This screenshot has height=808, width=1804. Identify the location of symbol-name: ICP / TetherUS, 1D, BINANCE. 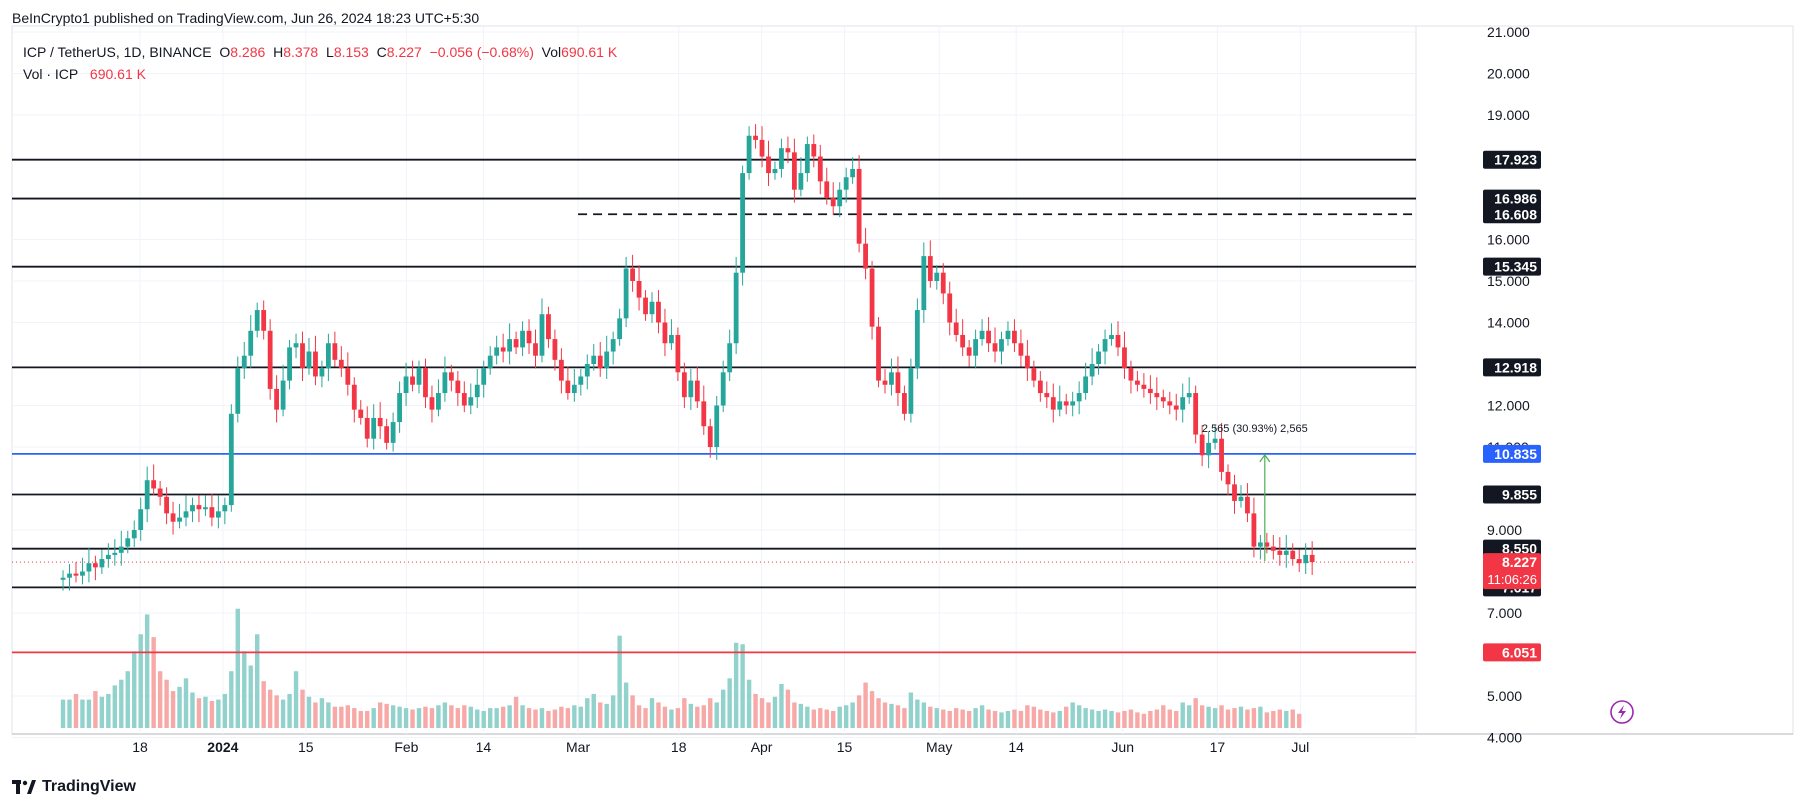
(117, 52).